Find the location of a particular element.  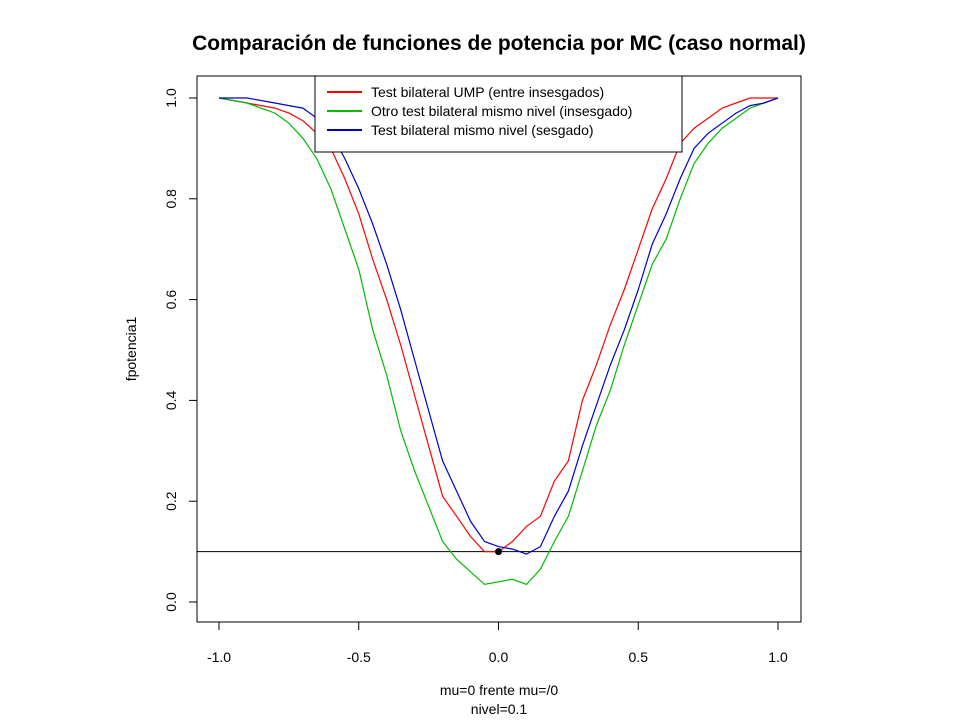

x-tick-label: 1.0 is located at coordinates (778, 657).